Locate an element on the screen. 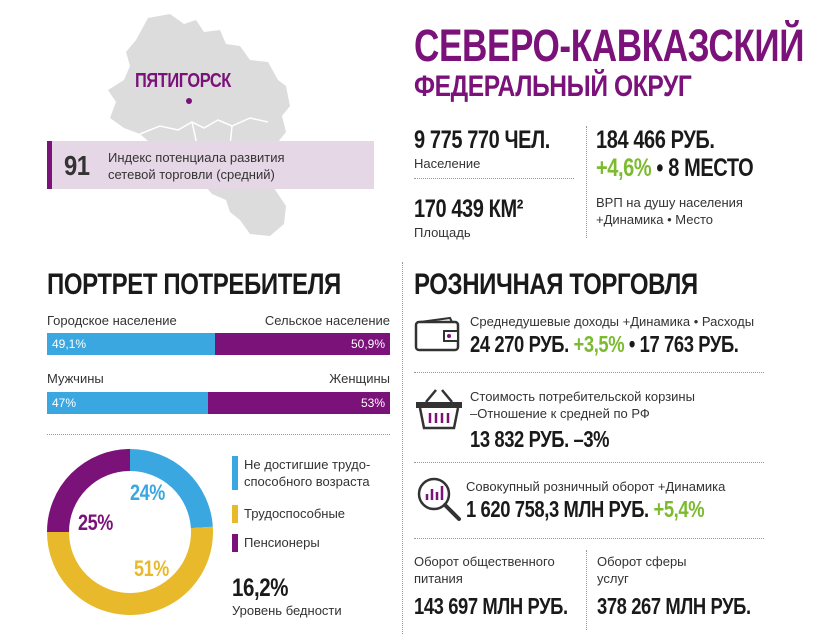  income-value-line: 24 270 РУБ. +3,5% • 17 763 РУБ. is located at coordinates (604, 344).